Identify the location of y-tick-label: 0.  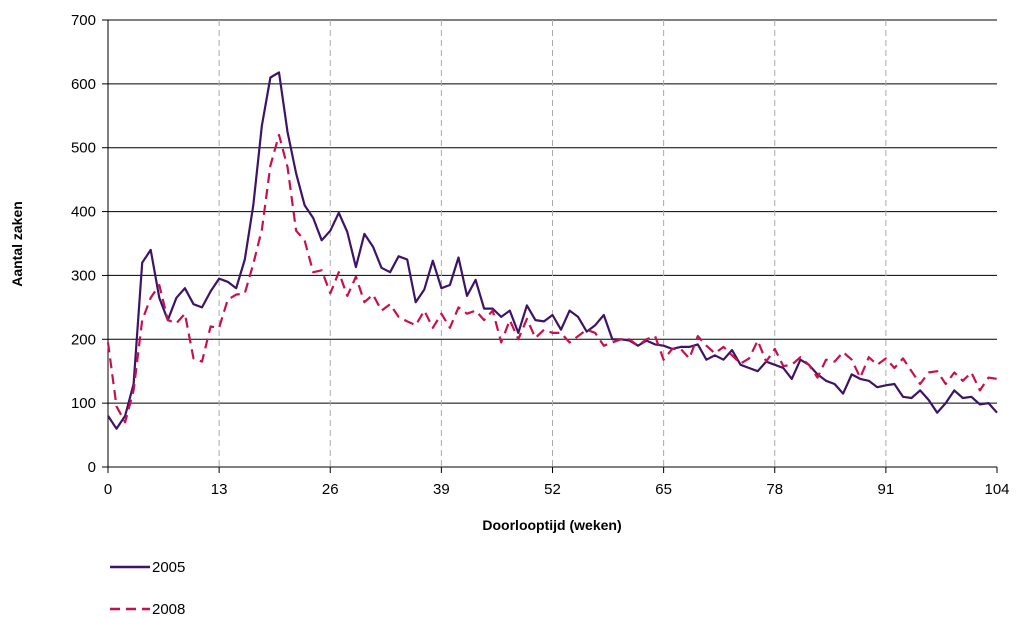
(92, 467).